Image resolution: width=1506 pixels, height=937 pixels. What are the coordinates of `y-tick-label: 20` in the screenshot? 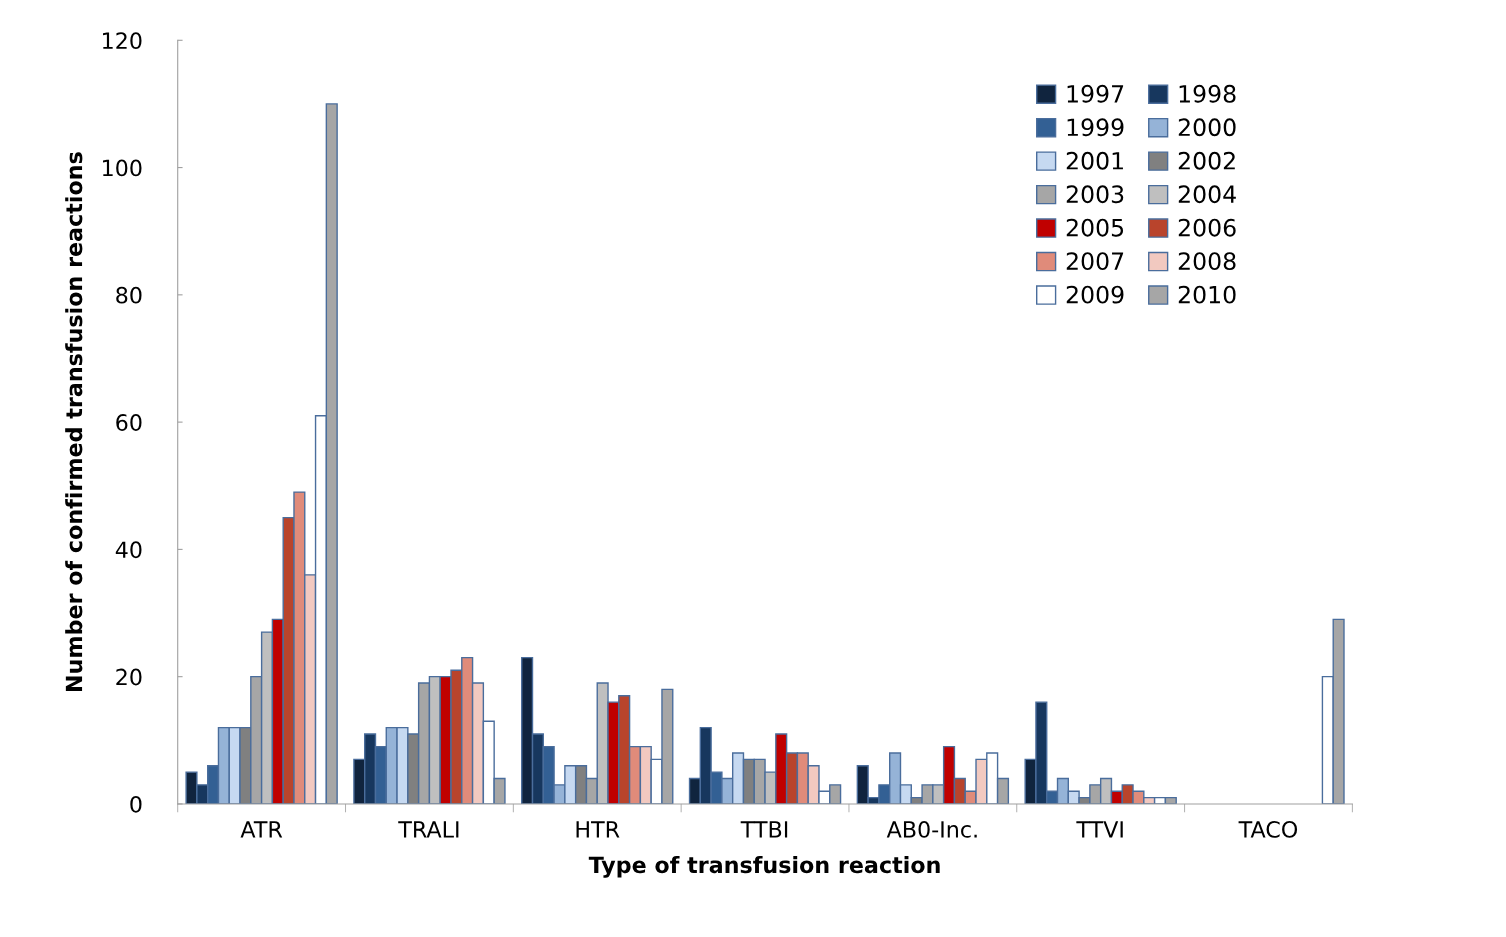 It's located at (129, 677).